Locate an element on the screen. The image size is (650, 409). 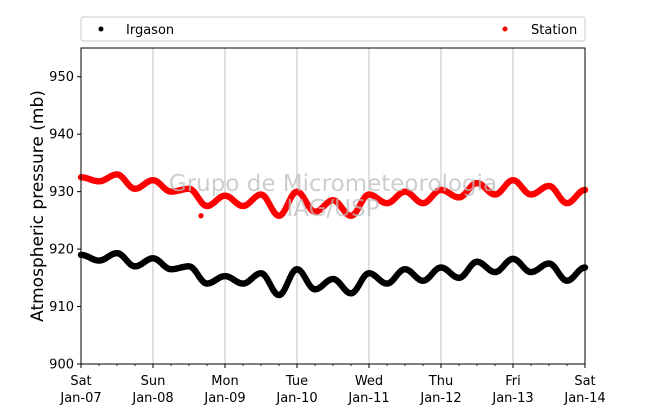
legend: Irgason Station is located at coordinates (333, 29).